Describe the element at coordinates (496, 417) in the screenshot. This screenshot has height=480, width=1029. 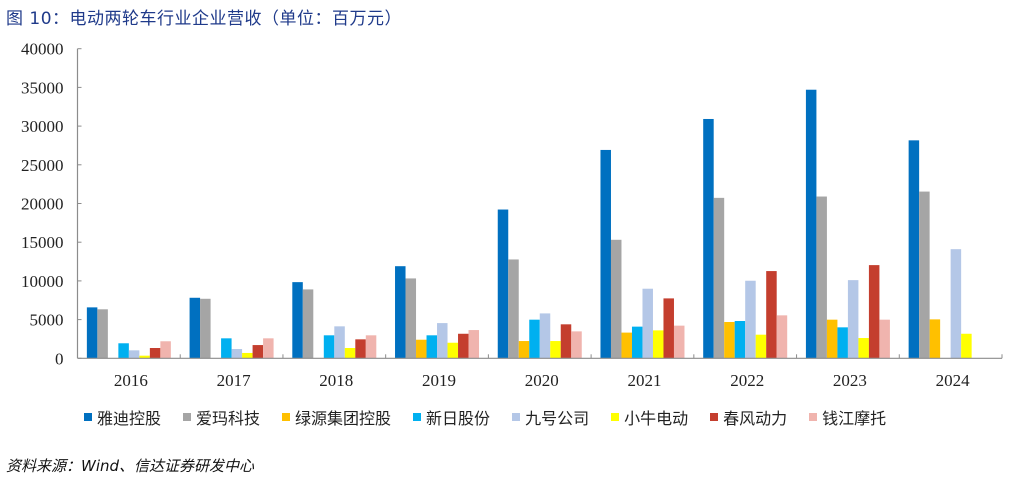
I see `chart-legend: 雅迪控股 爱玛科技 绿源集团控股 新日股份 九号公司 小牛电动 春风动力 钱江摩托` at that location.